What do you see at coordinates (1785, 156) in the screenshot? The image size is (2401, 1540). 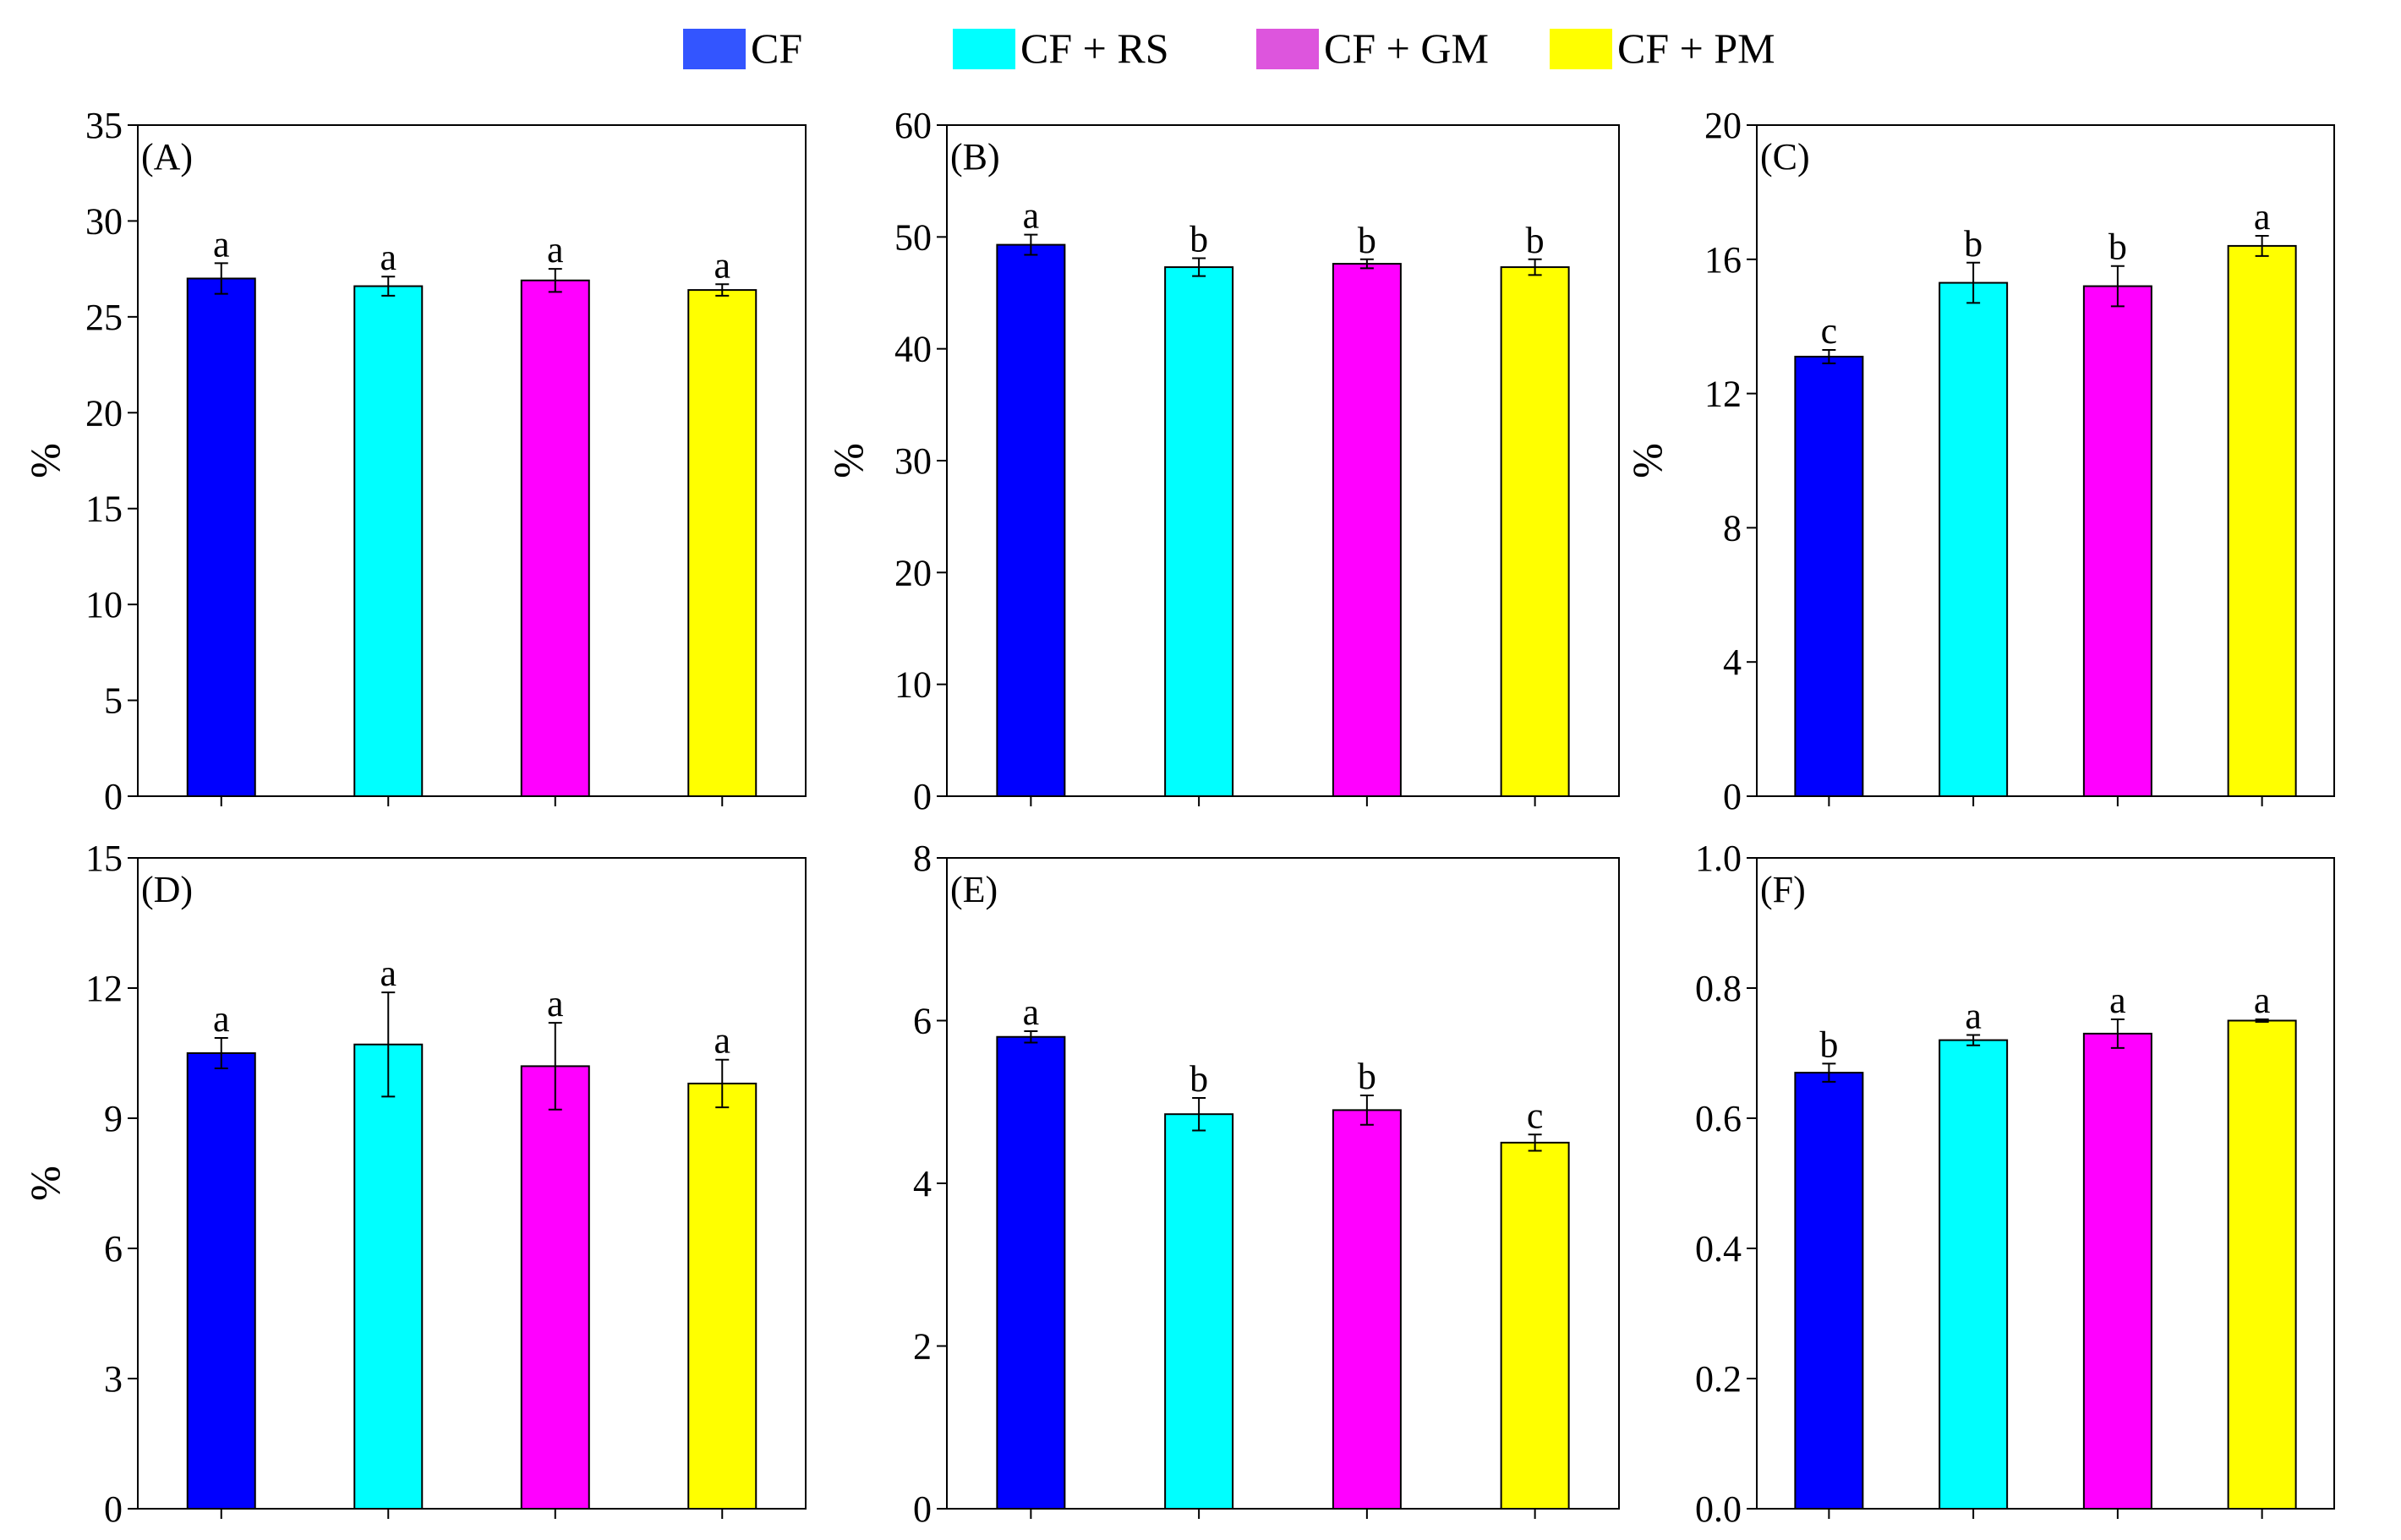 I see `panel-label: (C)` at bounding box center [1785, 156].